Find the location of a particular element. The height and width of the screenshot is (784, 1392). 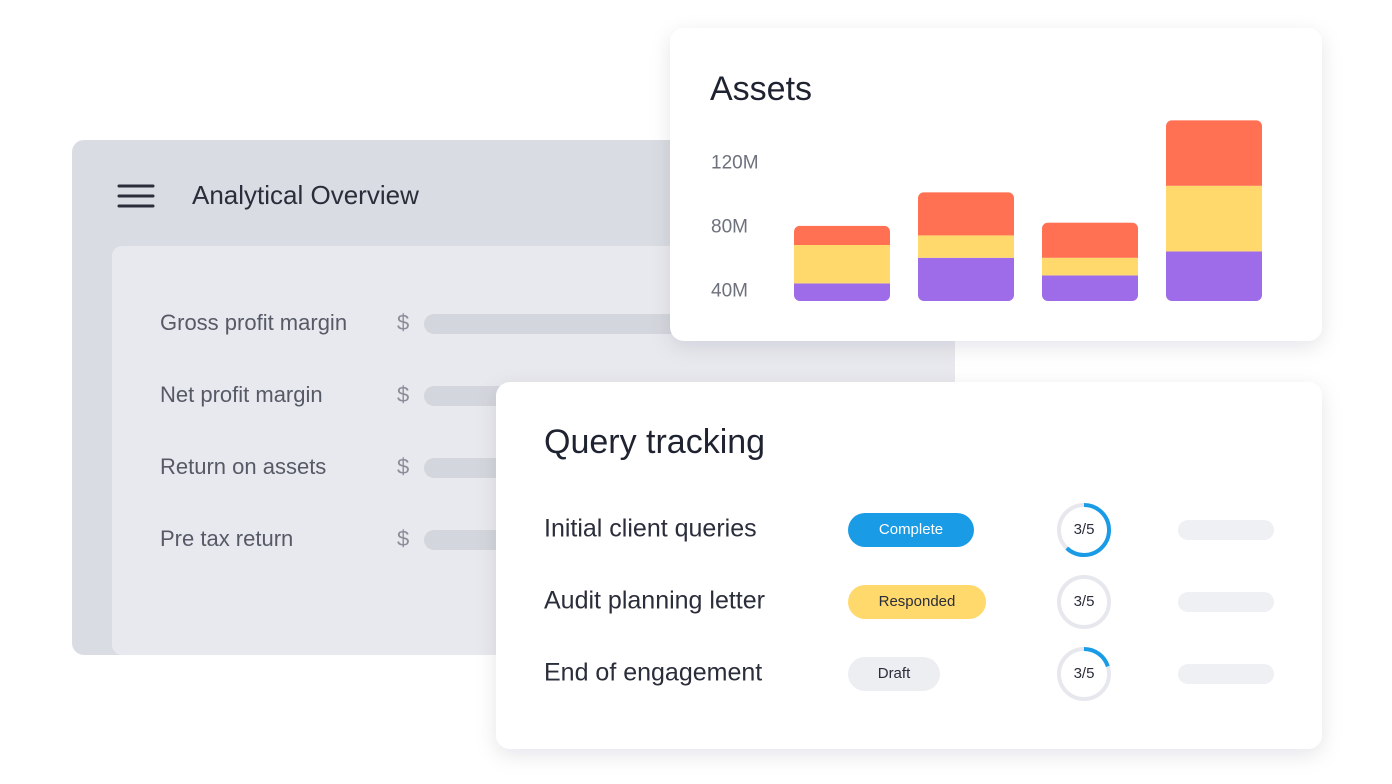

status-label: Responded is located at coordinates (917, 601).